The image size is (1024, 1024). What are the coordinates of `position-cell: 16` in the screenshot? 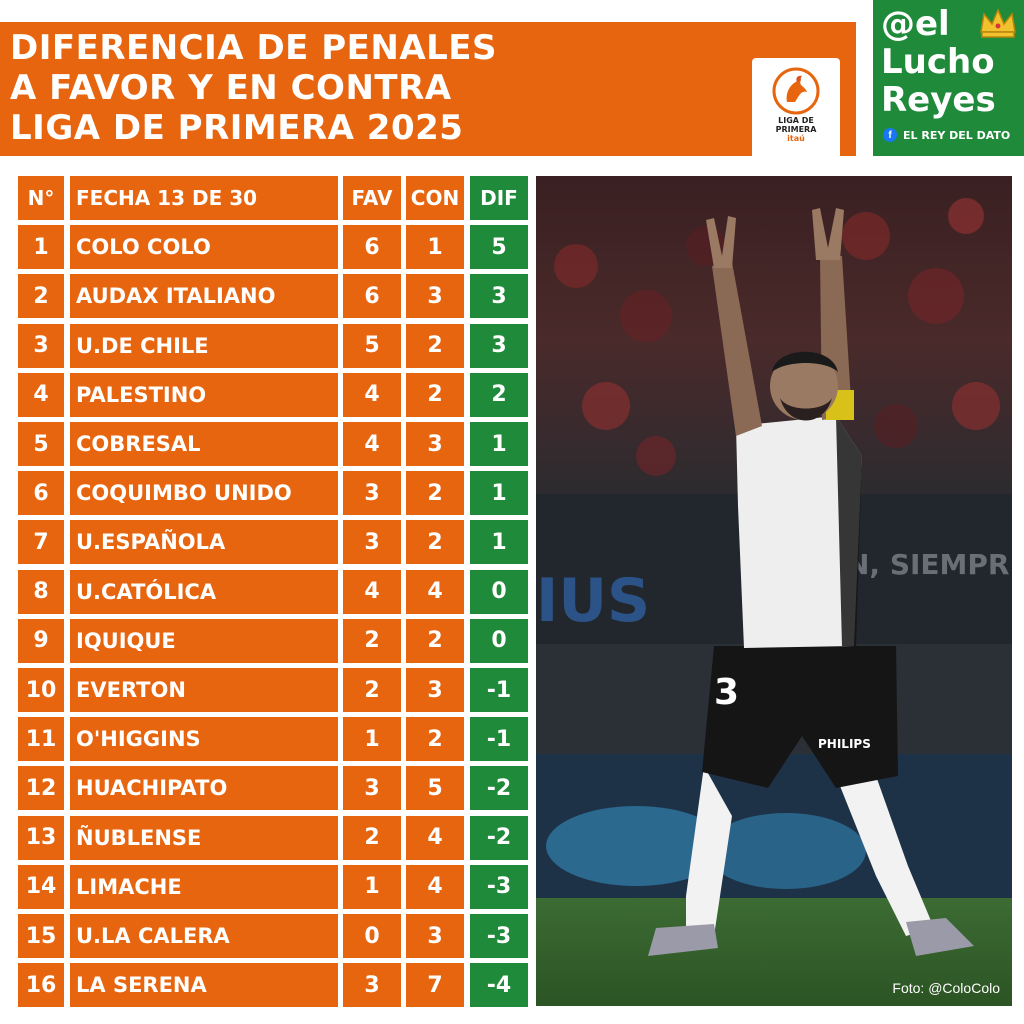 It's located at (41, 985).